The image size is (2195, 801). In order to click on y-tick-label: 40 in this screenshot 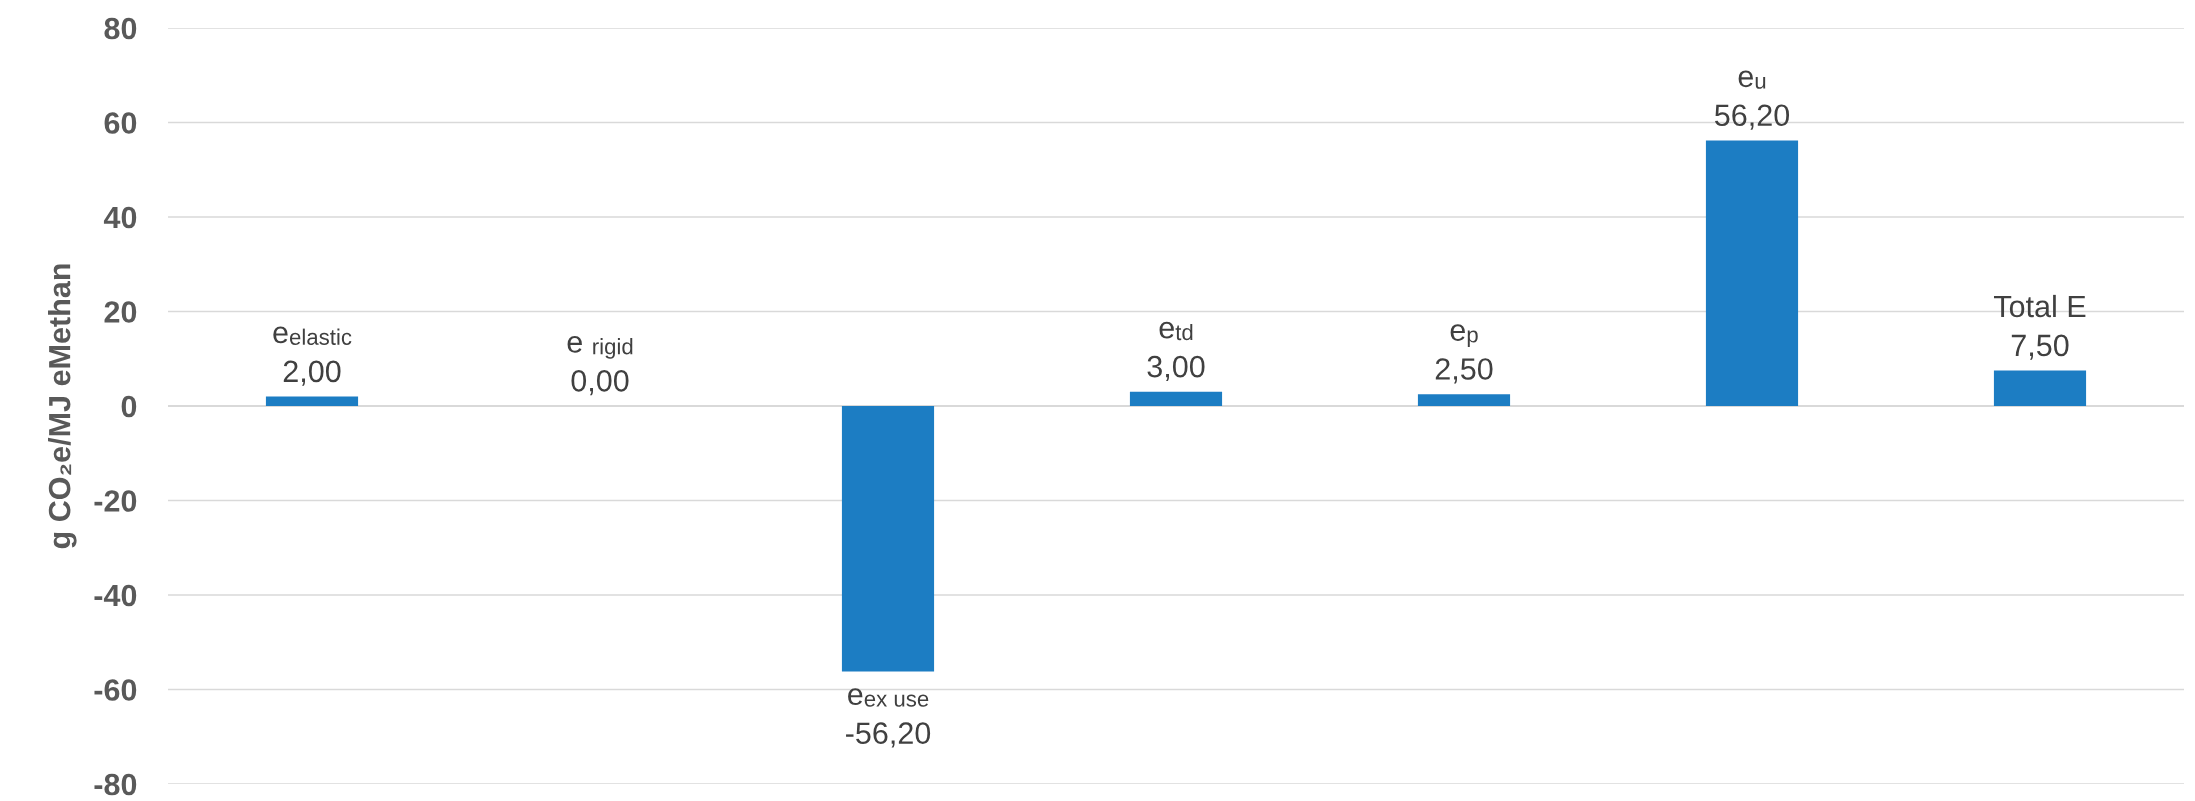, I will do `click(120, 217)`.